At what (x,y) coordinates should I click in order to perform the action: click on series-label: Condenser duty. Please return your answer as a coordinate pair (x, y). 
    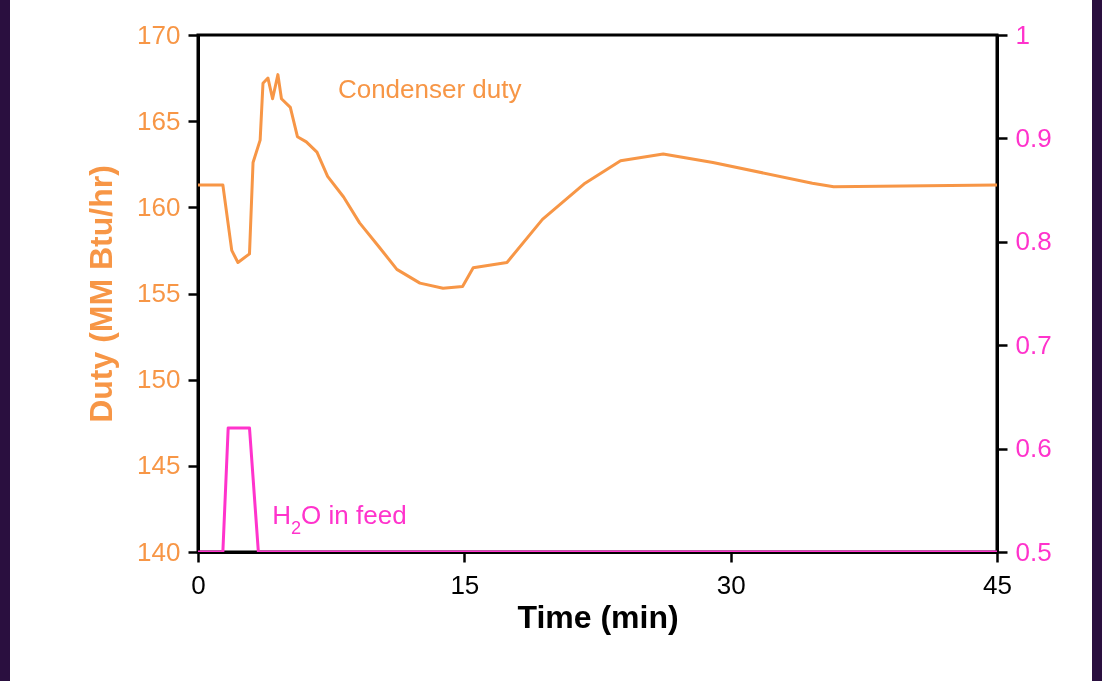
    Looking at the image, I should click on (429, 88).